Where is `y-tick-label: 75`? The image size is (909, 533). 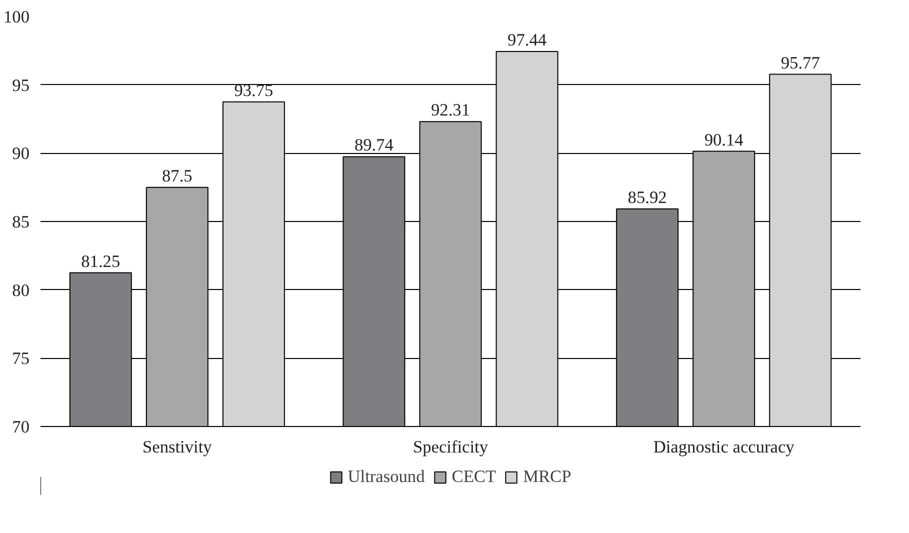
y-tick-label: 75 is located at coordinates (21, 358).